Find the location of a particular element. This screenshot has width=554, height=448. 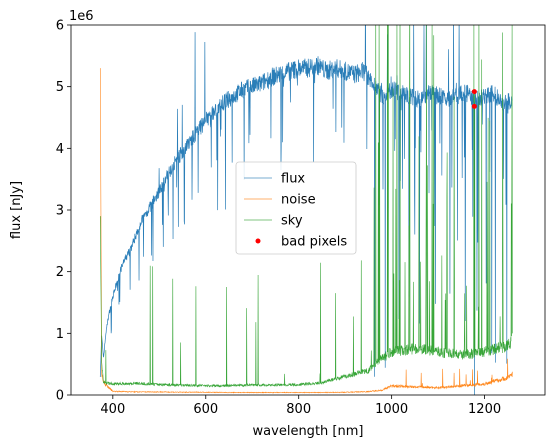

x-tick-label: 600 is located at coordinates (205, 409).